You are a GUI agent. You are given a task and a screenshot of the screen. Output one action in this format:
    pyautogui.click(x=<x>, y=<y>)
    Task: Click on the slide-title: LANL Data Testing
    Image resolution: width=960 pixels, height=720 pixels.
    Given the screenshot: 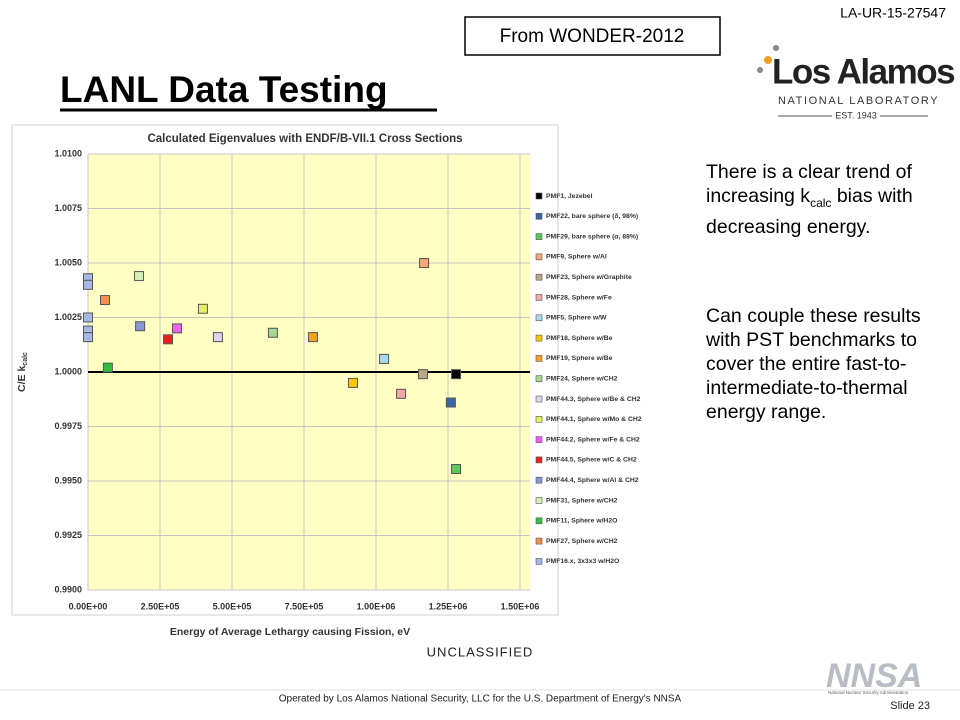 What is the action you would take?
    pyautogui.click(x=224, y=89)
    